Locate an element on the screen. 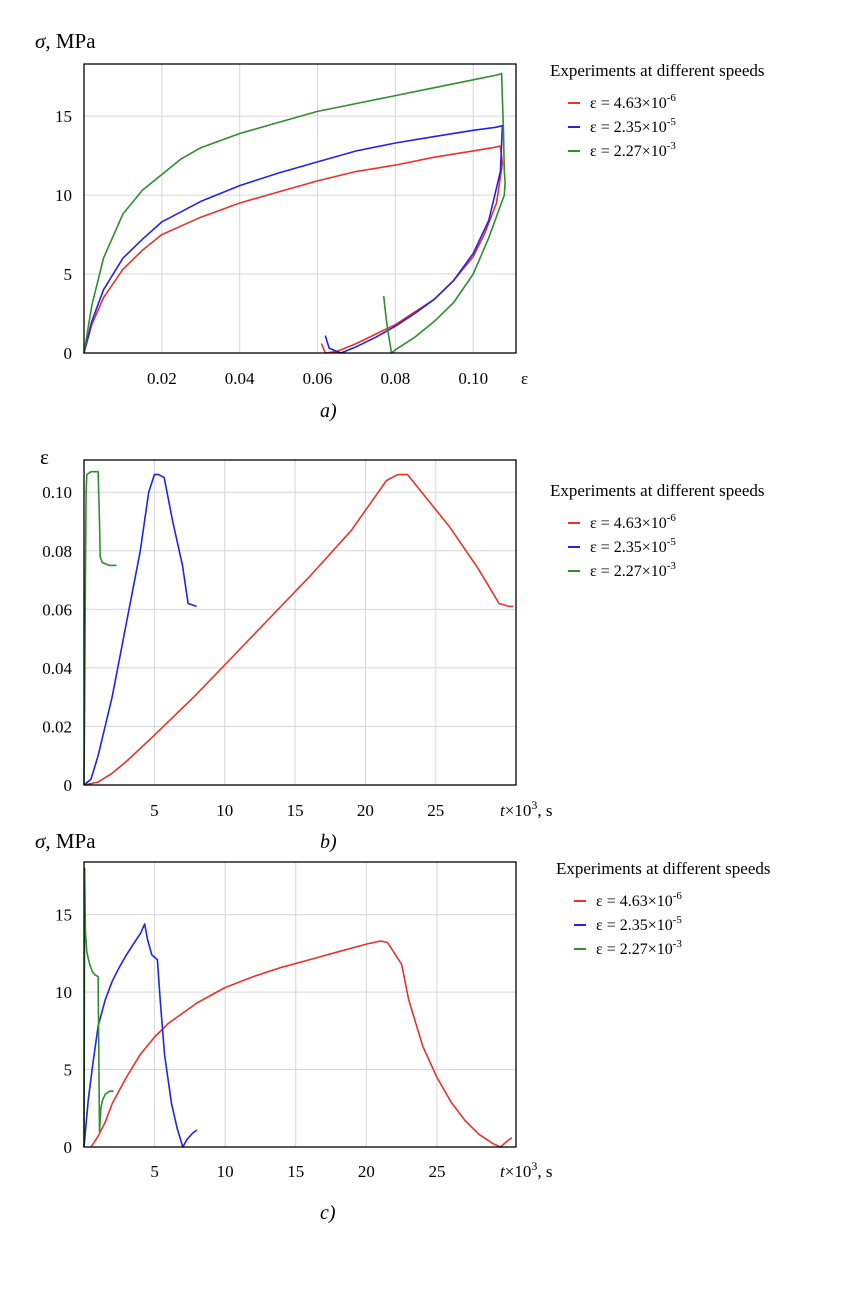  x-tick-label: 0.02 is located at coordinates (162, 378).